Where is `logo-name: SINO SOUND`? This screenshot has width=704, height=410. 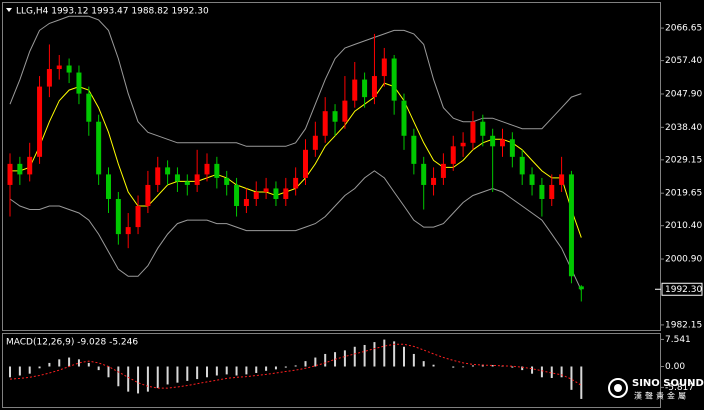
logo-name: SINO SOUND is located at coordinates (668, 383).